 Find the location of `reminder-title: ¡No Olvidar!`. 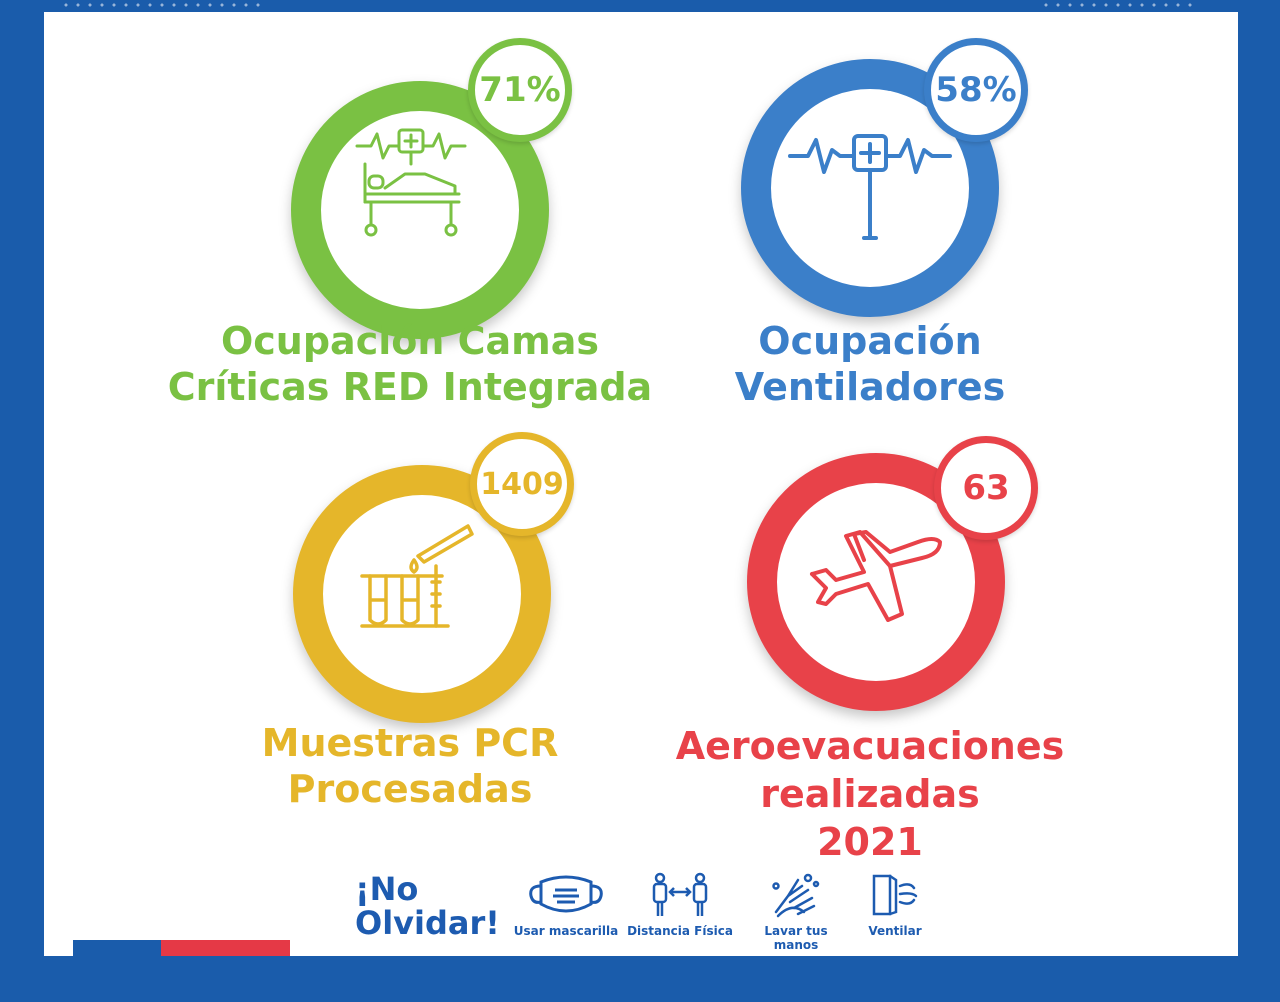

reminder-title: ¡No Olvidar! is located at coordinates (427, 906).